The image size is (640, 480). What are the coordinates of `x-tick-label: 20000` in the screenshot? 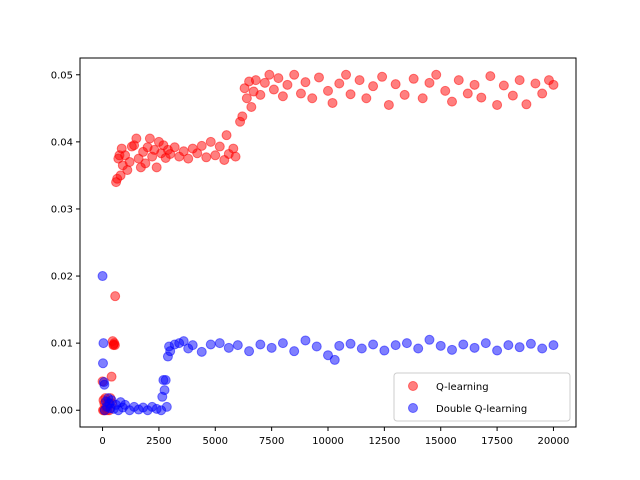 It's located at (554, 441).